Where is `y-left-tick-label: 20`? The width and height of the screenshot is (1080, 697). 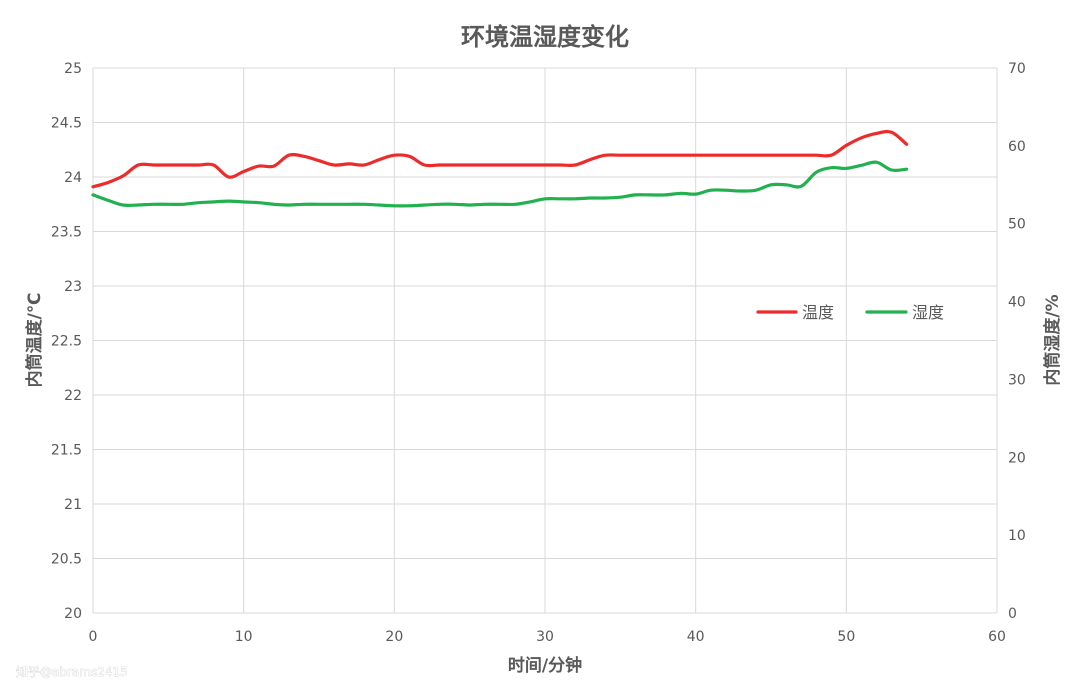
y-left-tick-label: 20 is located at coordinates (73, 614).